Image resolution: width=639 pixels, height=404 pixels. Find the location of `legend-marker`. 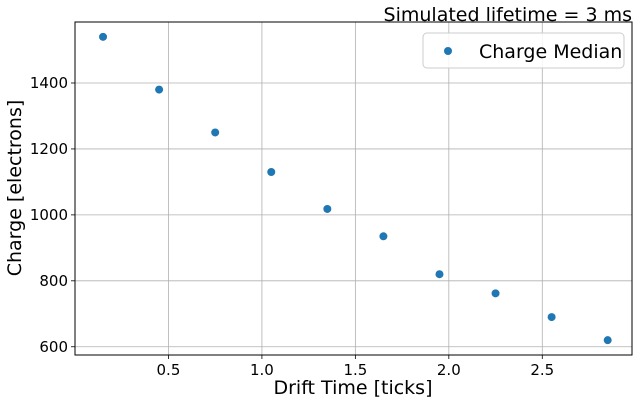

legend-marker is located at coordinates (448, 51).